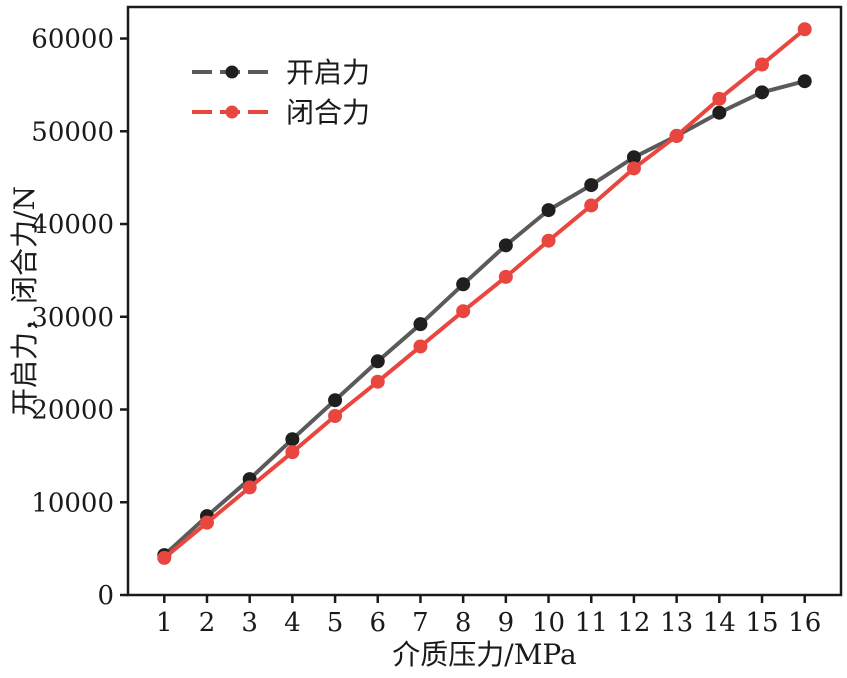  What do you see at coordinates (105, 596) in the screenshot?
I see `y-tick-label: 0` at bounding box center [105, 596].